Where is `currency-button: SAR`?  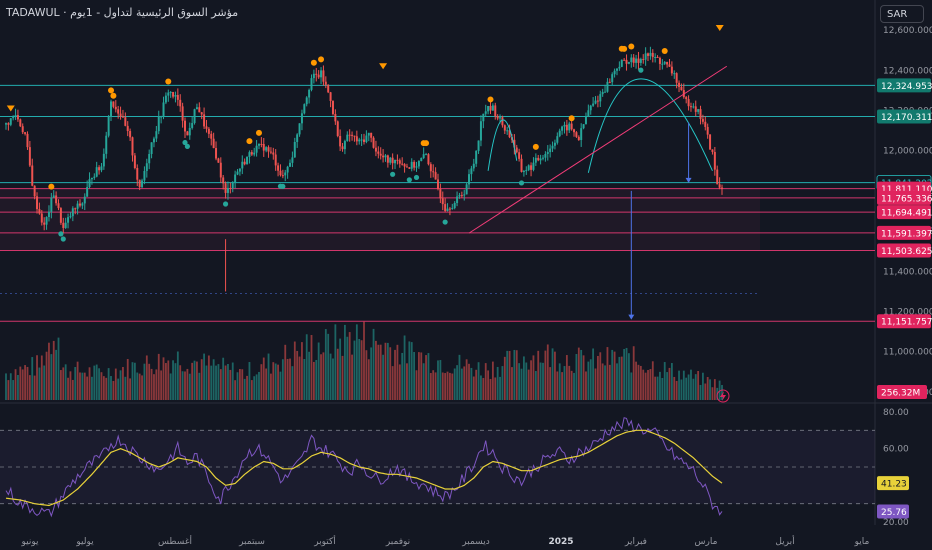 currency-button: SAR is located at coordinates (902, 14).